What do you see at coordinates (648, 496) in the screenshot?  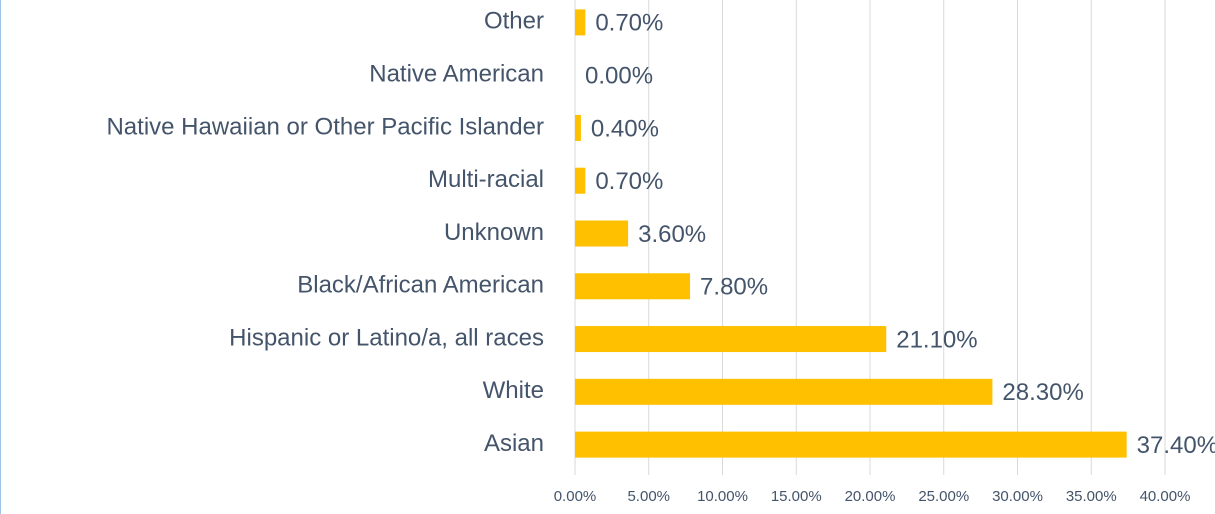 I see `x-tick-label: 5.00%` at bounding box center [648, 496].